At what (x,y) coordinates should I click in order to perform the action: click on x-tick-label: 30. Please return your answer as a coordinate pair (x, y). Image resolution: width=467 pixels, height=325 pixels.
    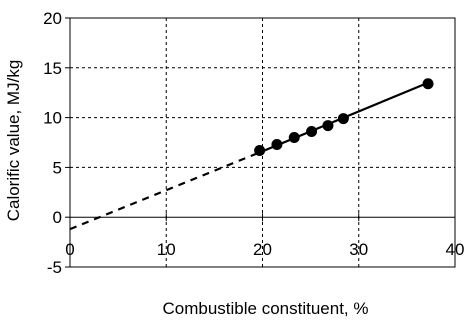
    Looking at the image, I should click on (358, 249).